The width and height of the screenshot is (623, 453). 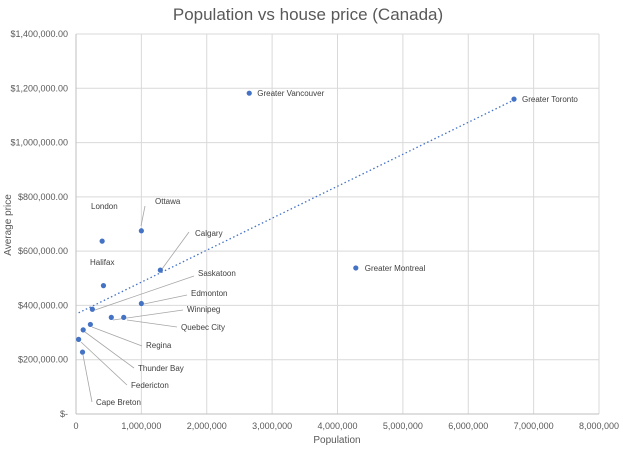 I want to click on point-label-edmonton: Edmonton, so click(x=209, y=293).